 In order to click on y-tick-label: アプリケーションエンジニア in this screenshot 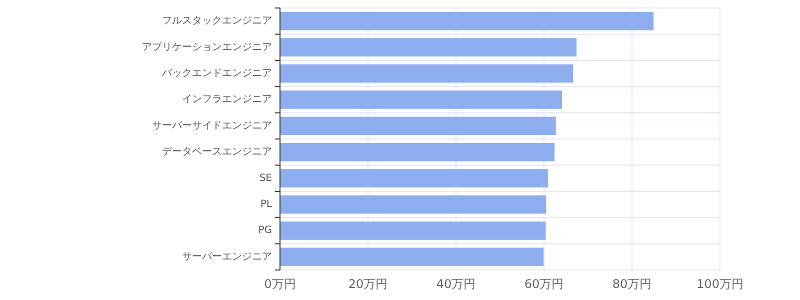, I will do `click(207, 46)`.